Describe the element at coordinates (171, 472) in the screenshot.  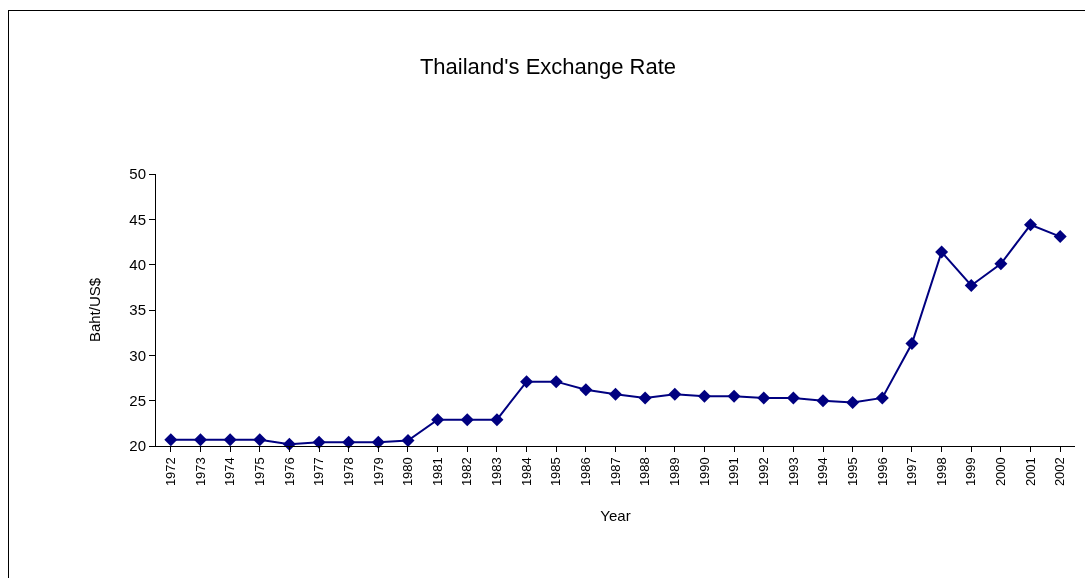
I see `x-tick-label: 1972` at that location.